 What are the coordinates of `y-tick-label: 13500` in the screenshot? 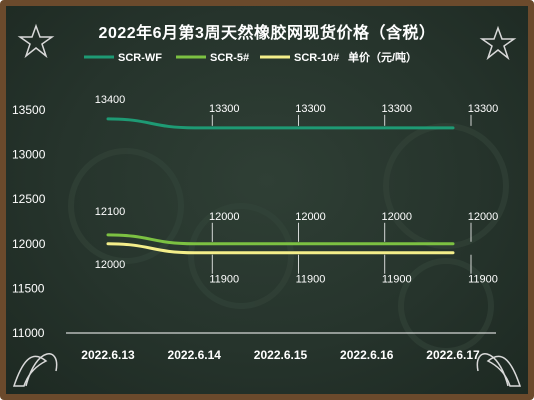 It's located at (29, 110).